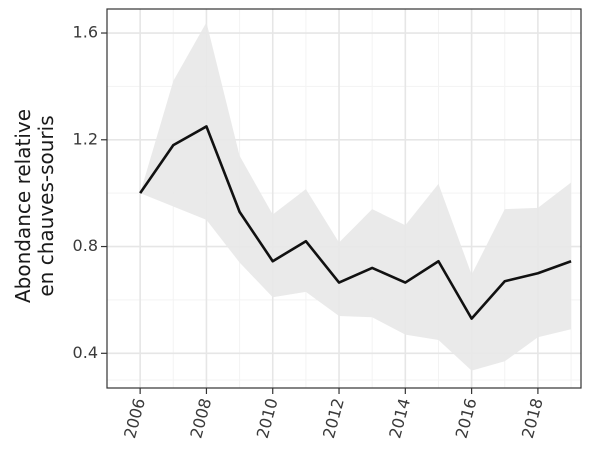  Describe the element at coordinates (134, 418) in the screenshot. I see `x-tick-label-2006: 2006` at that location.